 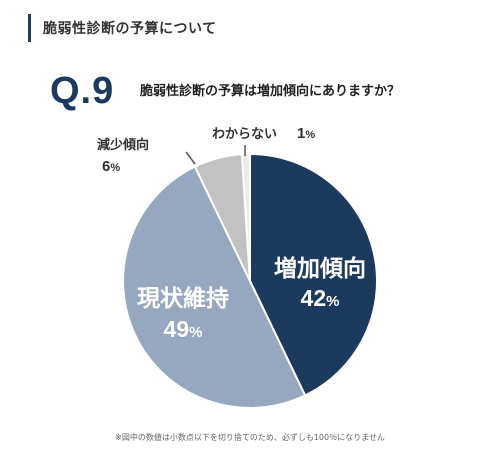 I want to click on question-number: Q.9, so click(x=82, y=91).